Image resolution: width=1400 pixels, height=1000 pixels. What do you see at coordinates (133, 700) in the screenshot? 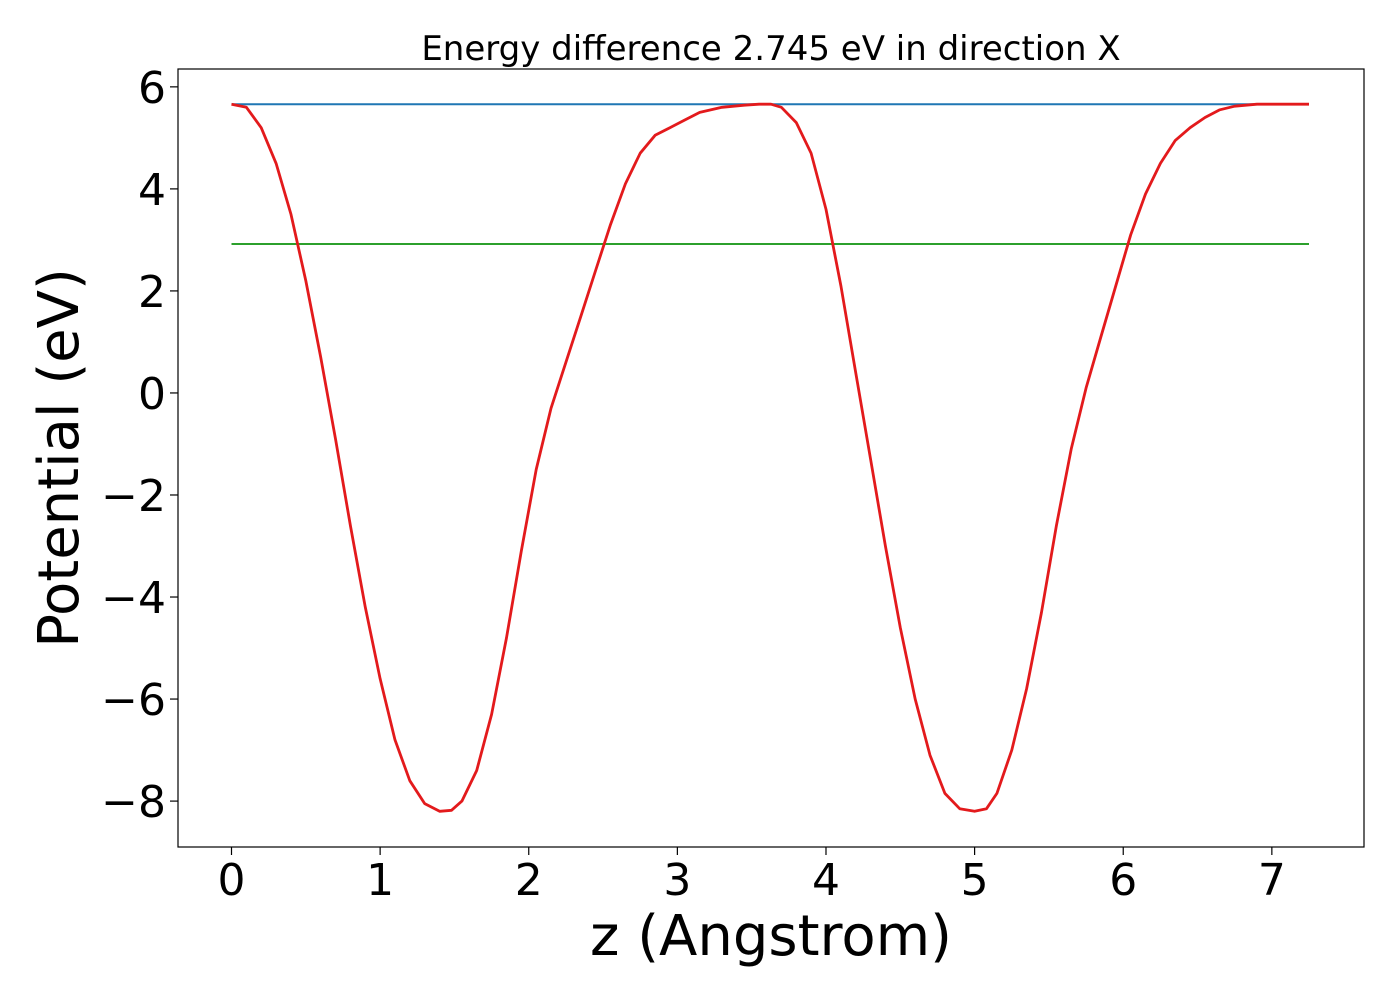
I see `y-tick-label: −6` at bounding box center [133, 700].